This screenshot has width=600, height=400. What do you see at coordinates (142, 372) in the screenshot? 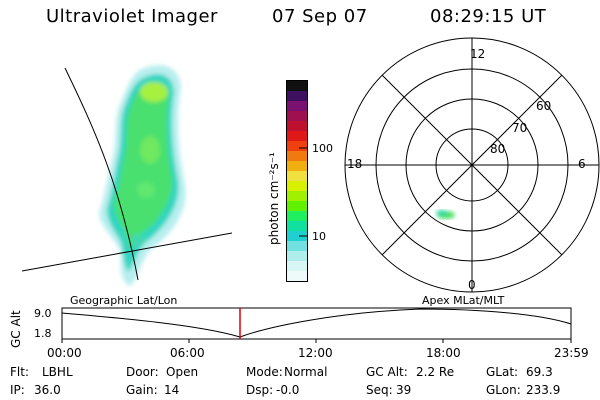
I see `status-key: Door:` at bounding box center [142, 372].